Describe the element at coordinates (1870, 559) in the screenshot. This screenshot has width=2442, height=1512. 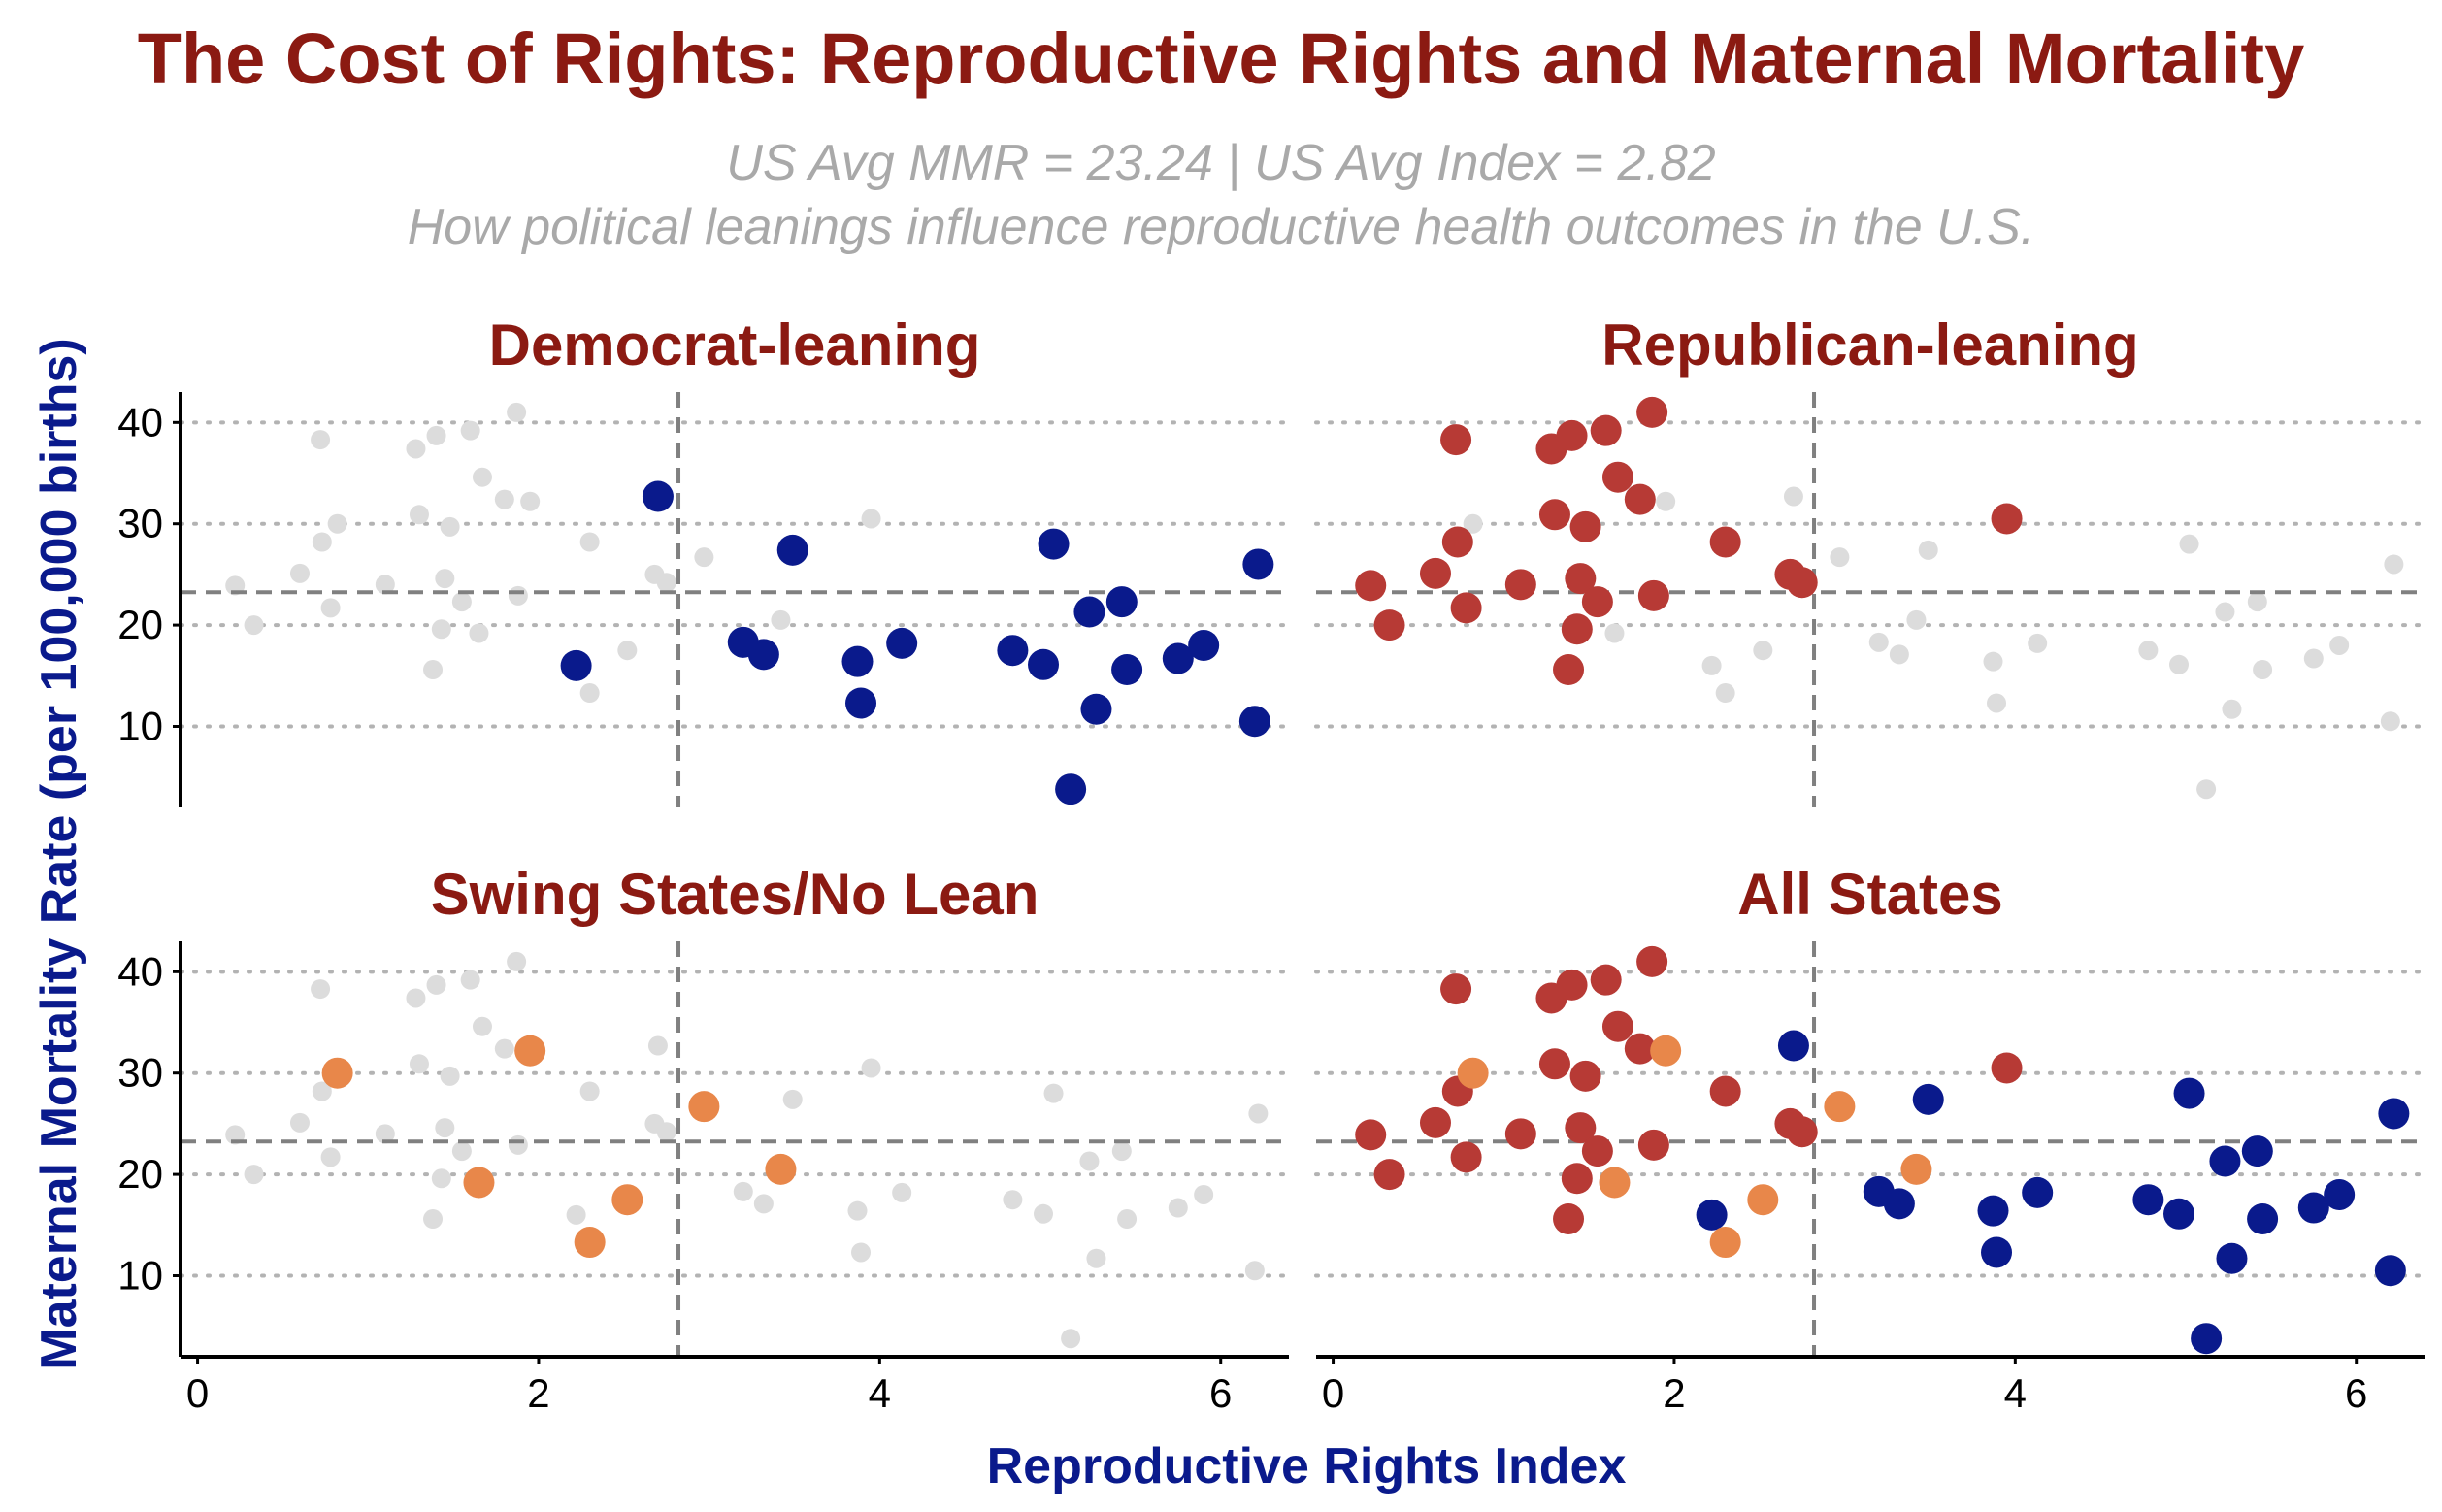
I see `panel-republican-leaning: Republican-leaning` at that location.